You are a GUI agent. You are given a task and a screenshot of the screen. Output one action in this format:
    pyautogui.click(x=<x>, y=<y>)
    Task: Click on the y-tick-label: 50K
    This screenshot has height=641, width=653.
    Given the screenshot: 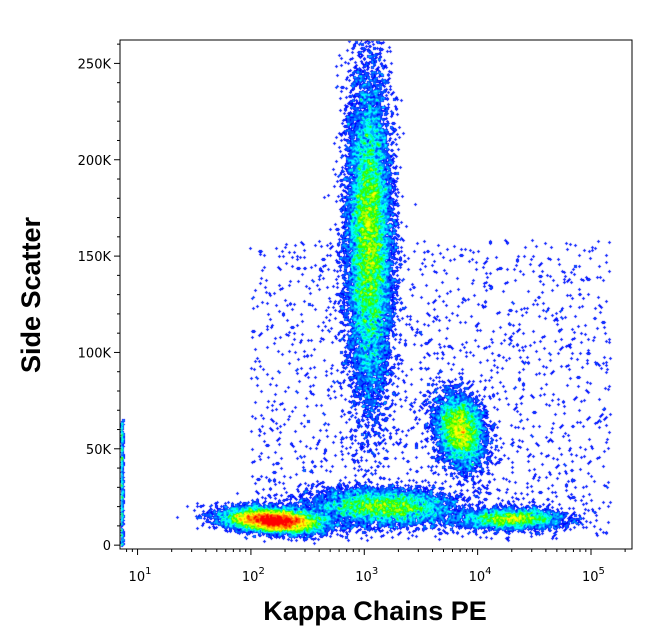 What is the action you would take?
    pyautogui.click(x=99, y=450)
    